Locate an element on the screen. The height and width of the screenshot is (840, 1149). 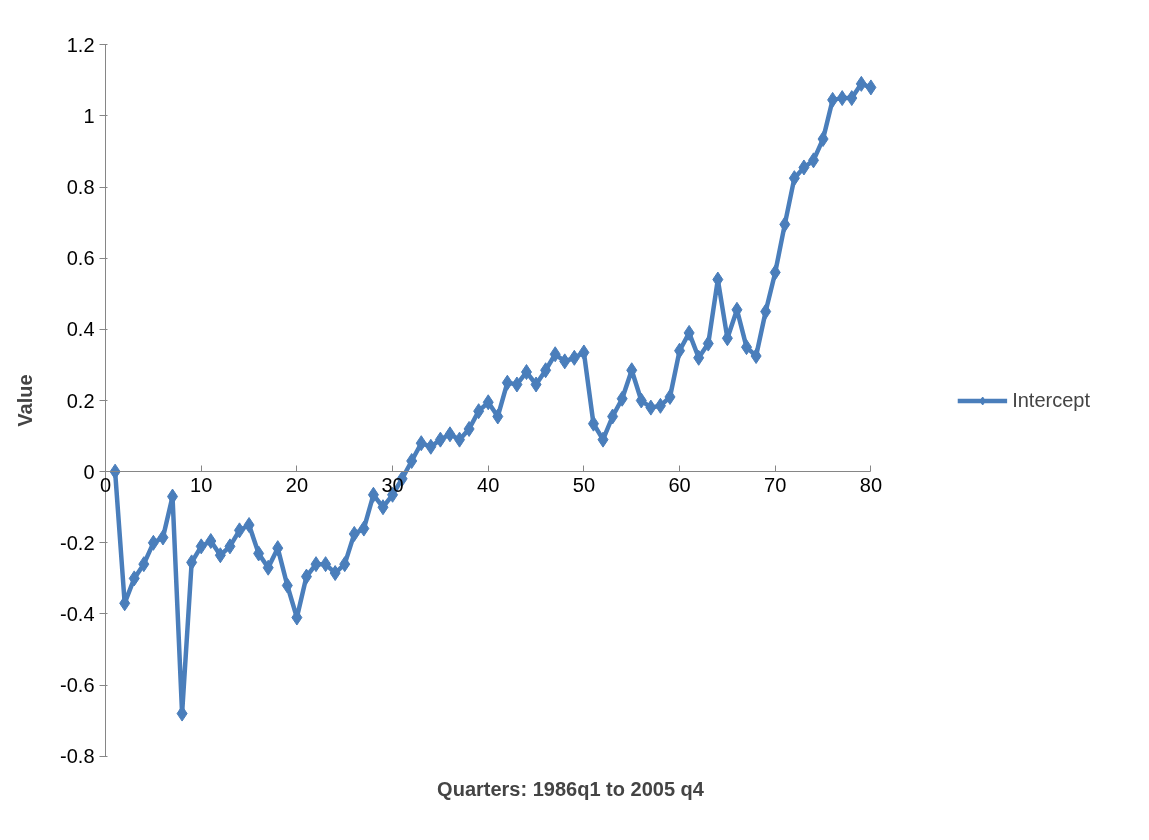
y-tick-label: -0.4 is located at coordinates (77, 613).